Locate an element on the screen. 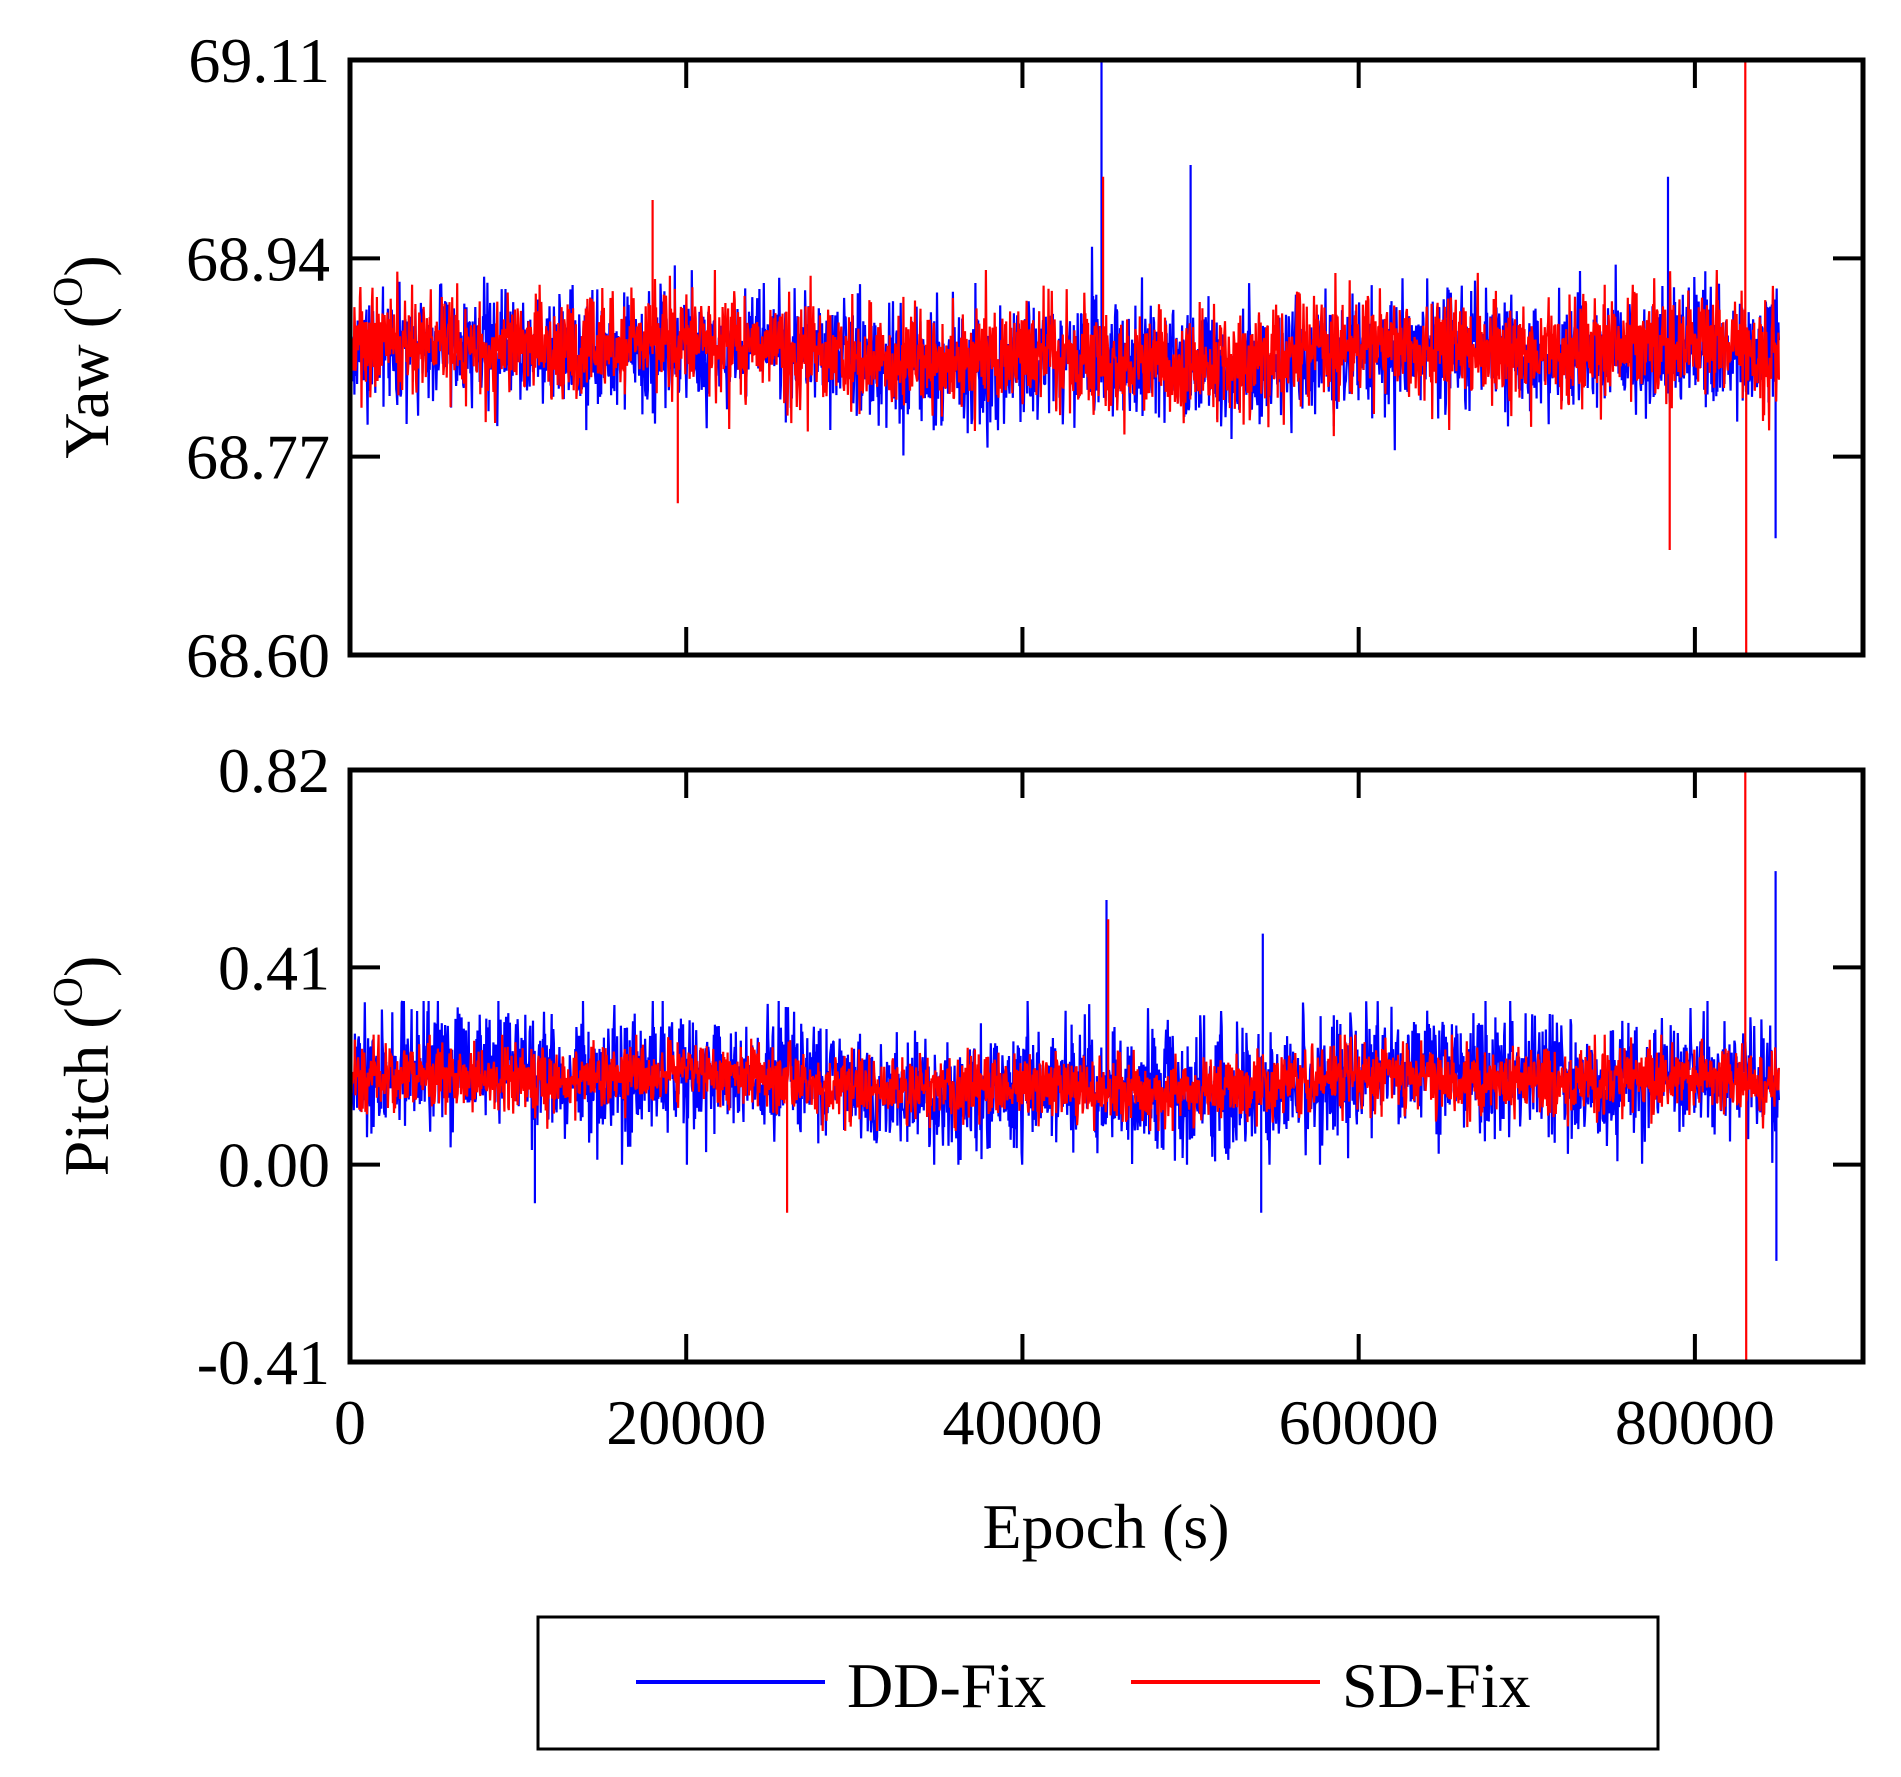 This screenshot has width=1901, height=1777. x-tick-label: 80000 is located at coordinates (1695, 1422).